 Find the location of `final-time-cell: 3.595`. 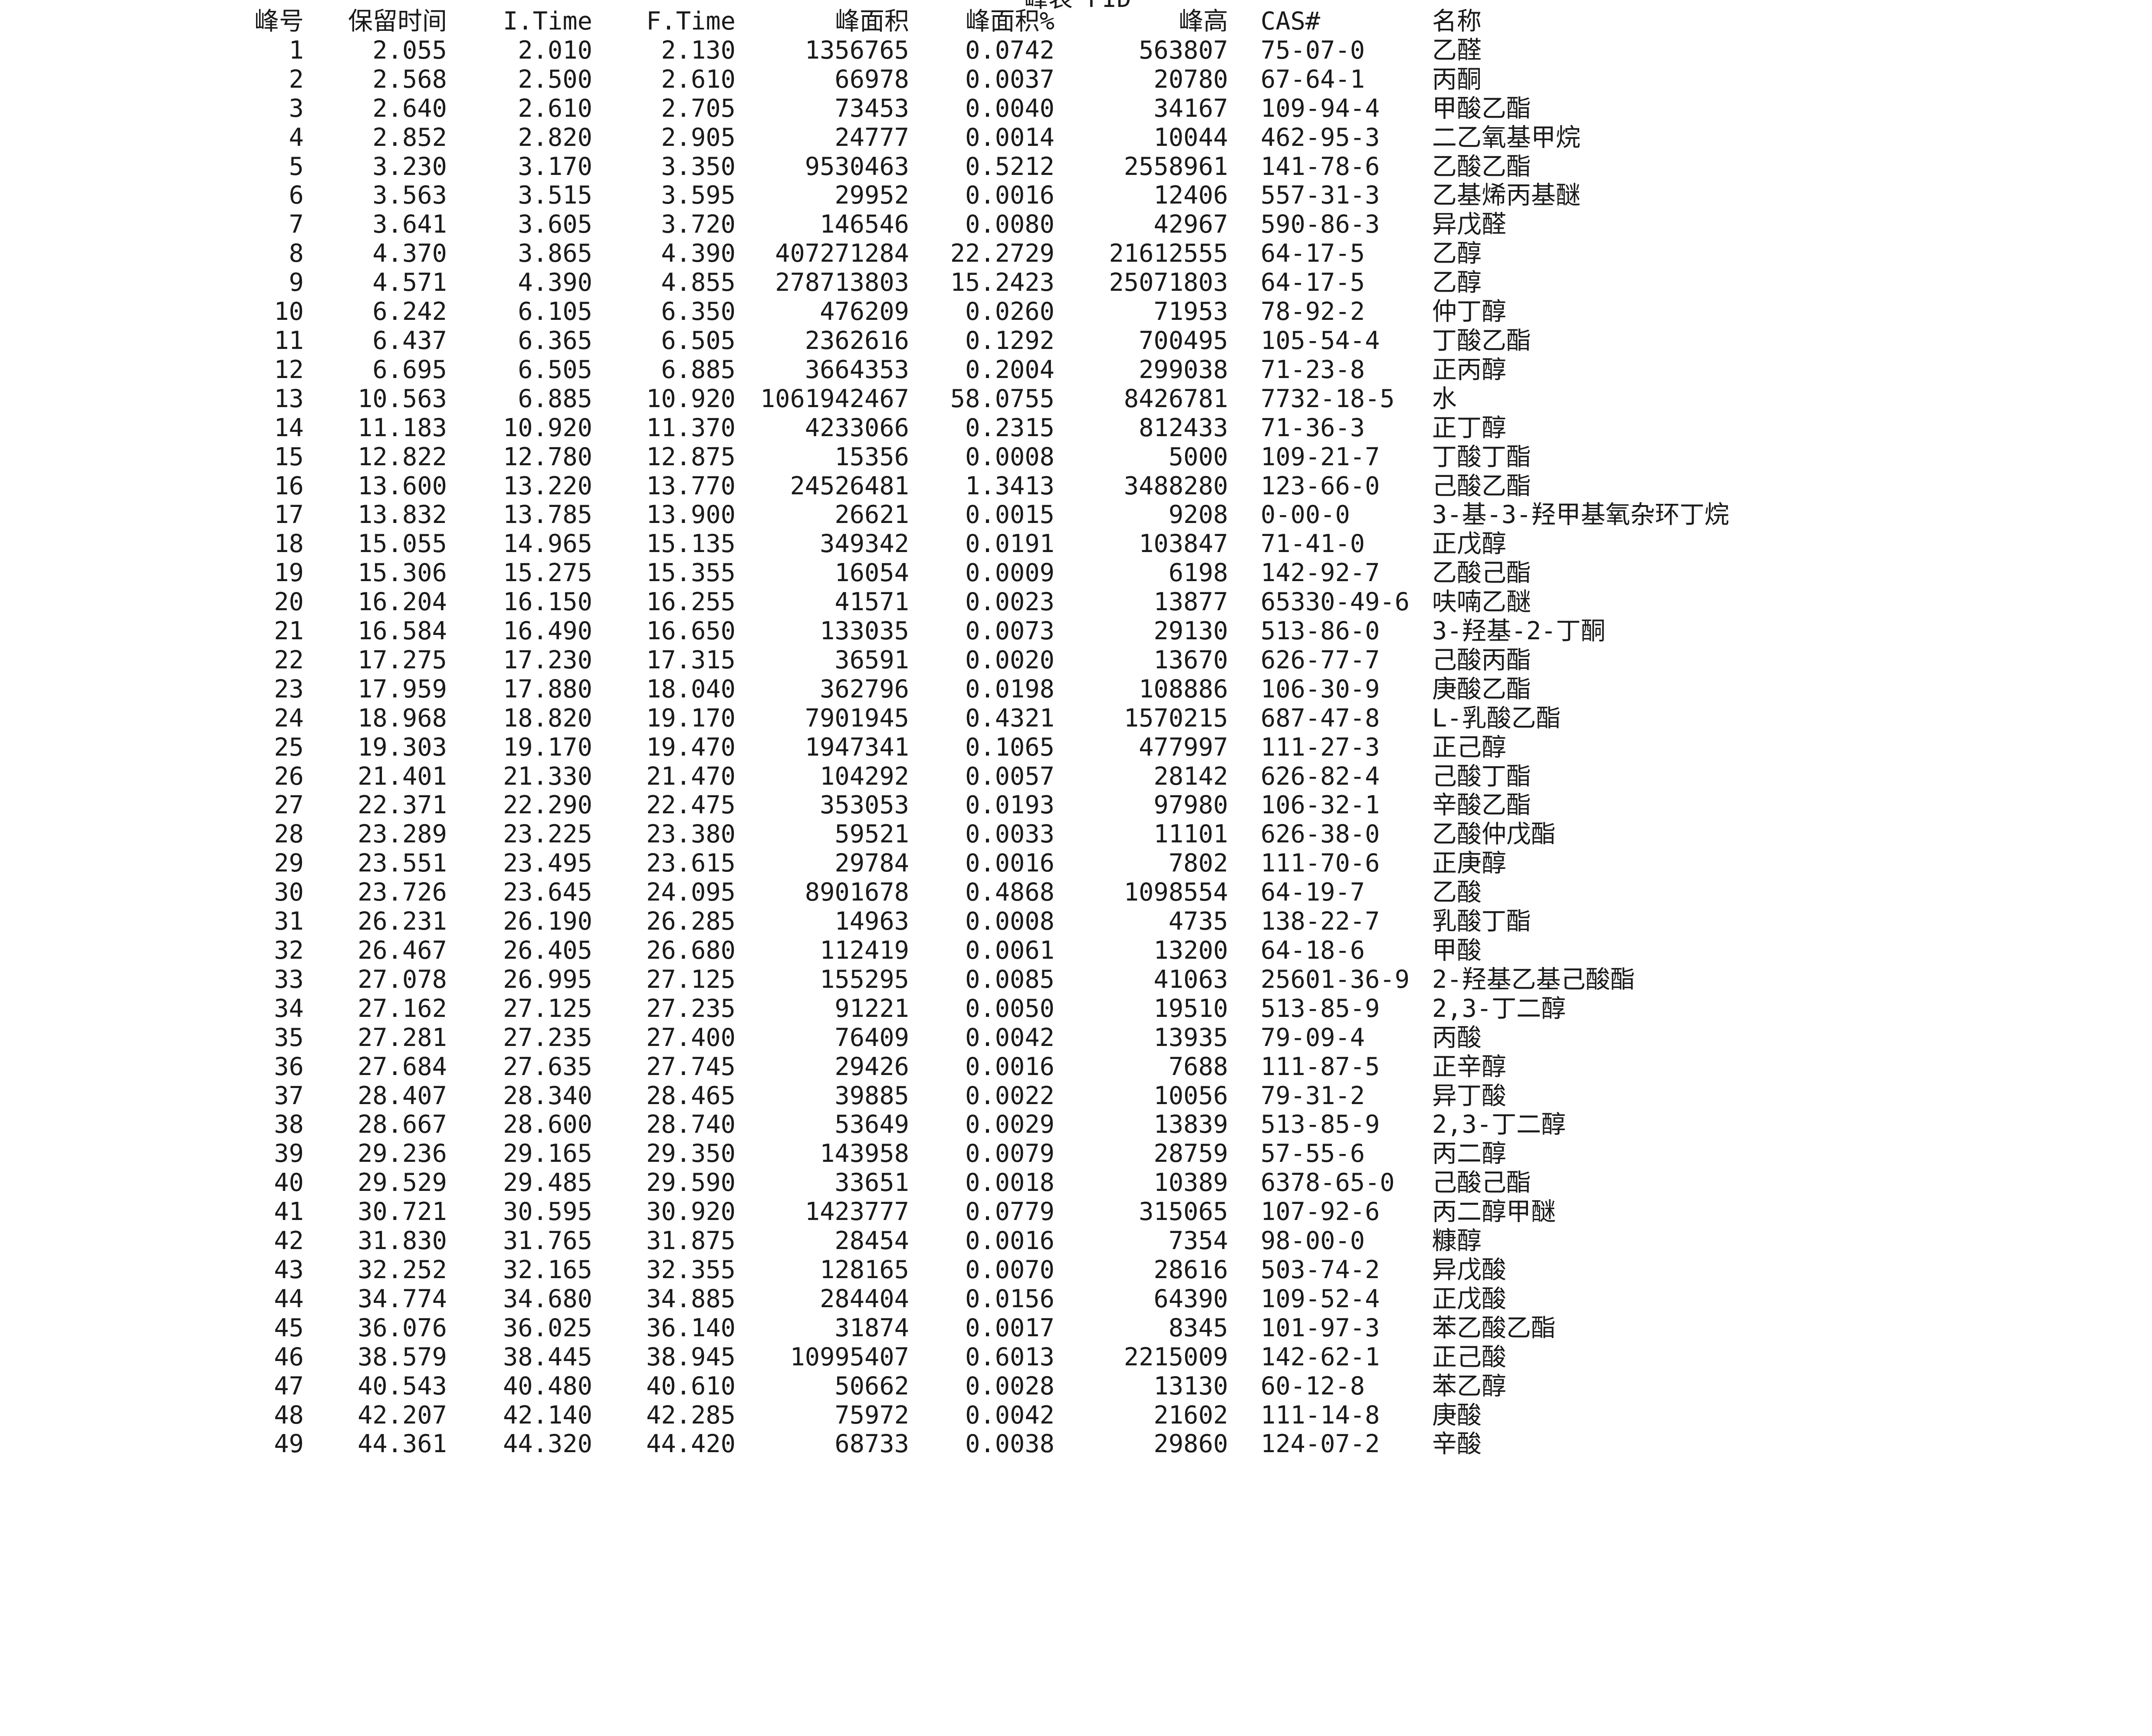

final-time-cell: 3.595 is located at coordinates (699, 195).